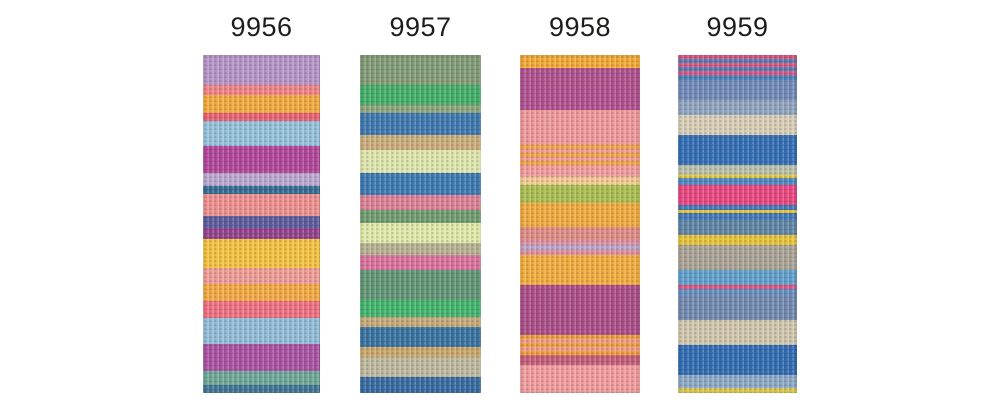 Image resolution: width=1000 pixels, height=411 pixels. I want to click on colorway-number: 9959, so click(737, 27).